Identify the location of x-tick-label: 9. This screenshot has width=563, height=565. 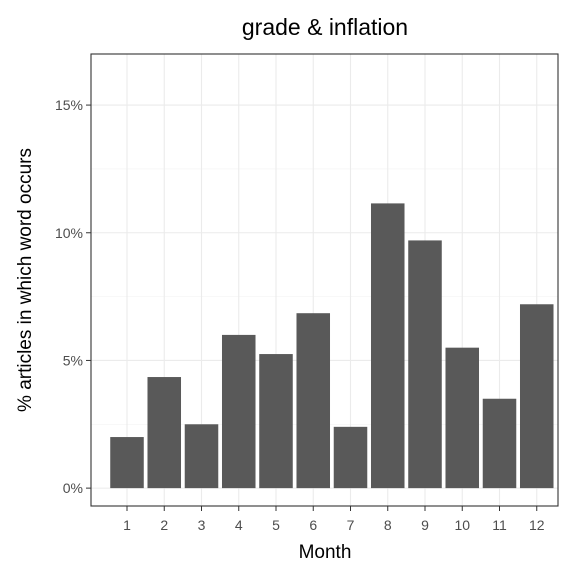
(425, 525).